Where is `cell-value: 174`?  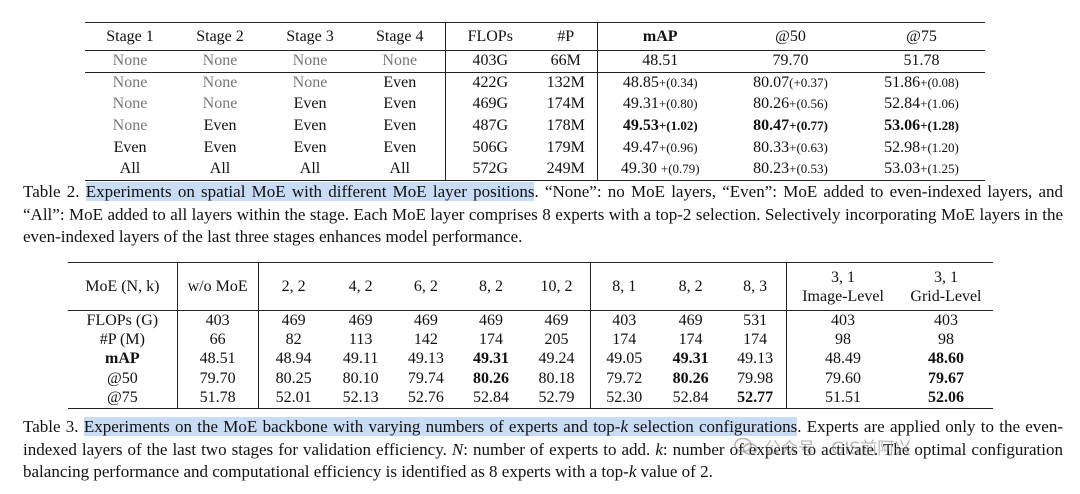
cell-value: 174 is located at coordinates (756, 340).